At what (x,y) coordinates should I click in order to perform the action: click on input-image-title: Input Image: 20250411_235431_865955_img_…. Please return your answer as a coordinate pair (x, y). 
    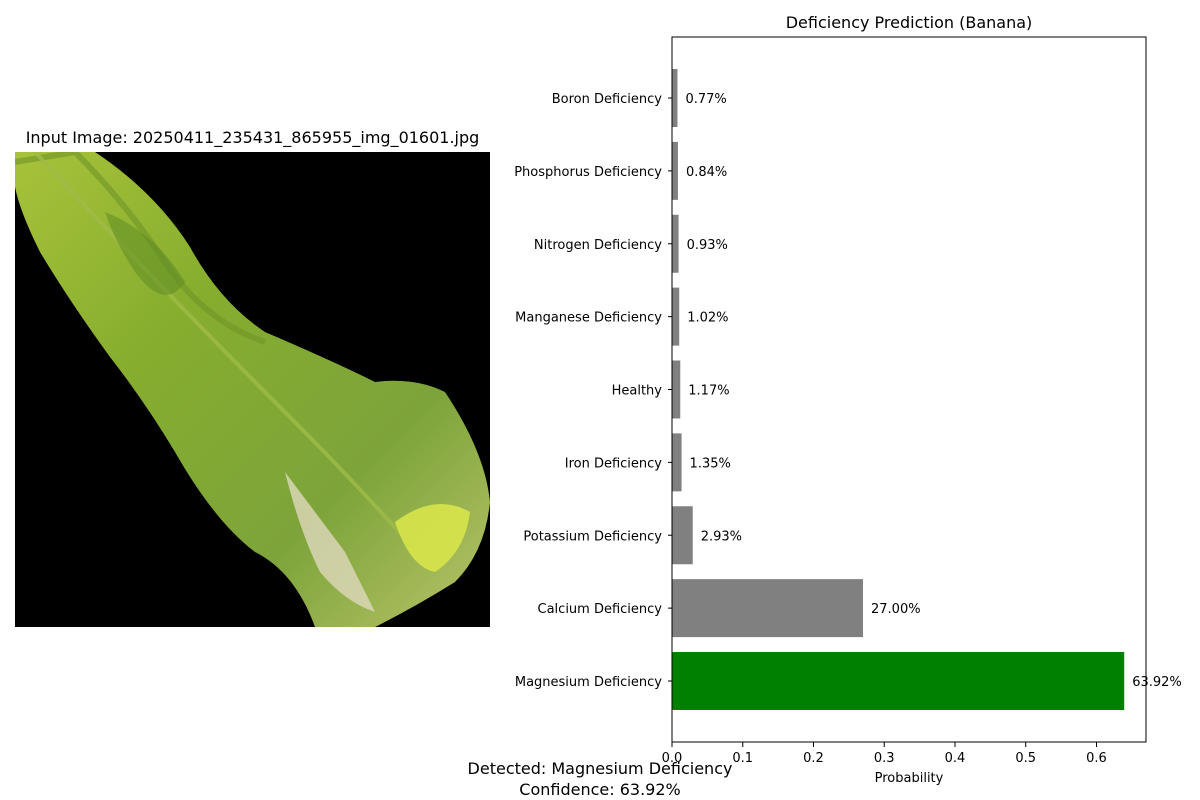
    Looking at the image, I should click on (252, 137).